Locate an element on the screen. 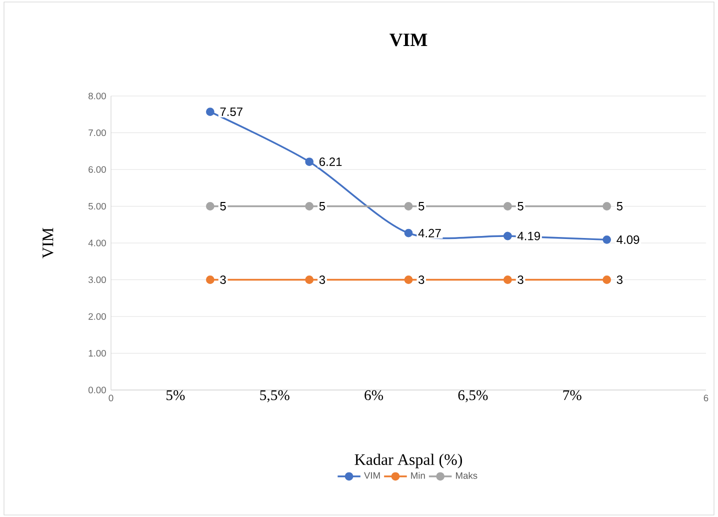 Image resolution: width=718 pixels, height=517 pixels. text: 6% is located at coordinates (374, 395).